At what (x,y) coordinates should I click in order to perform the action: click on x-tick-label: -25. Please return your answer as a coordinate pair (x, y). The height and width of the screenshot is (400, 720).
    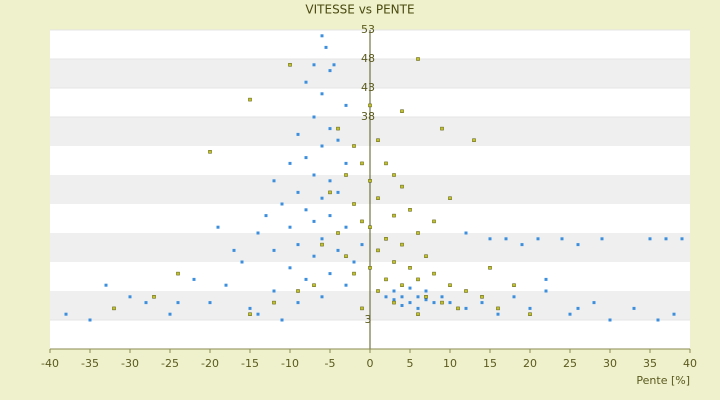
    Looking at the image, I should click on (170, 363).